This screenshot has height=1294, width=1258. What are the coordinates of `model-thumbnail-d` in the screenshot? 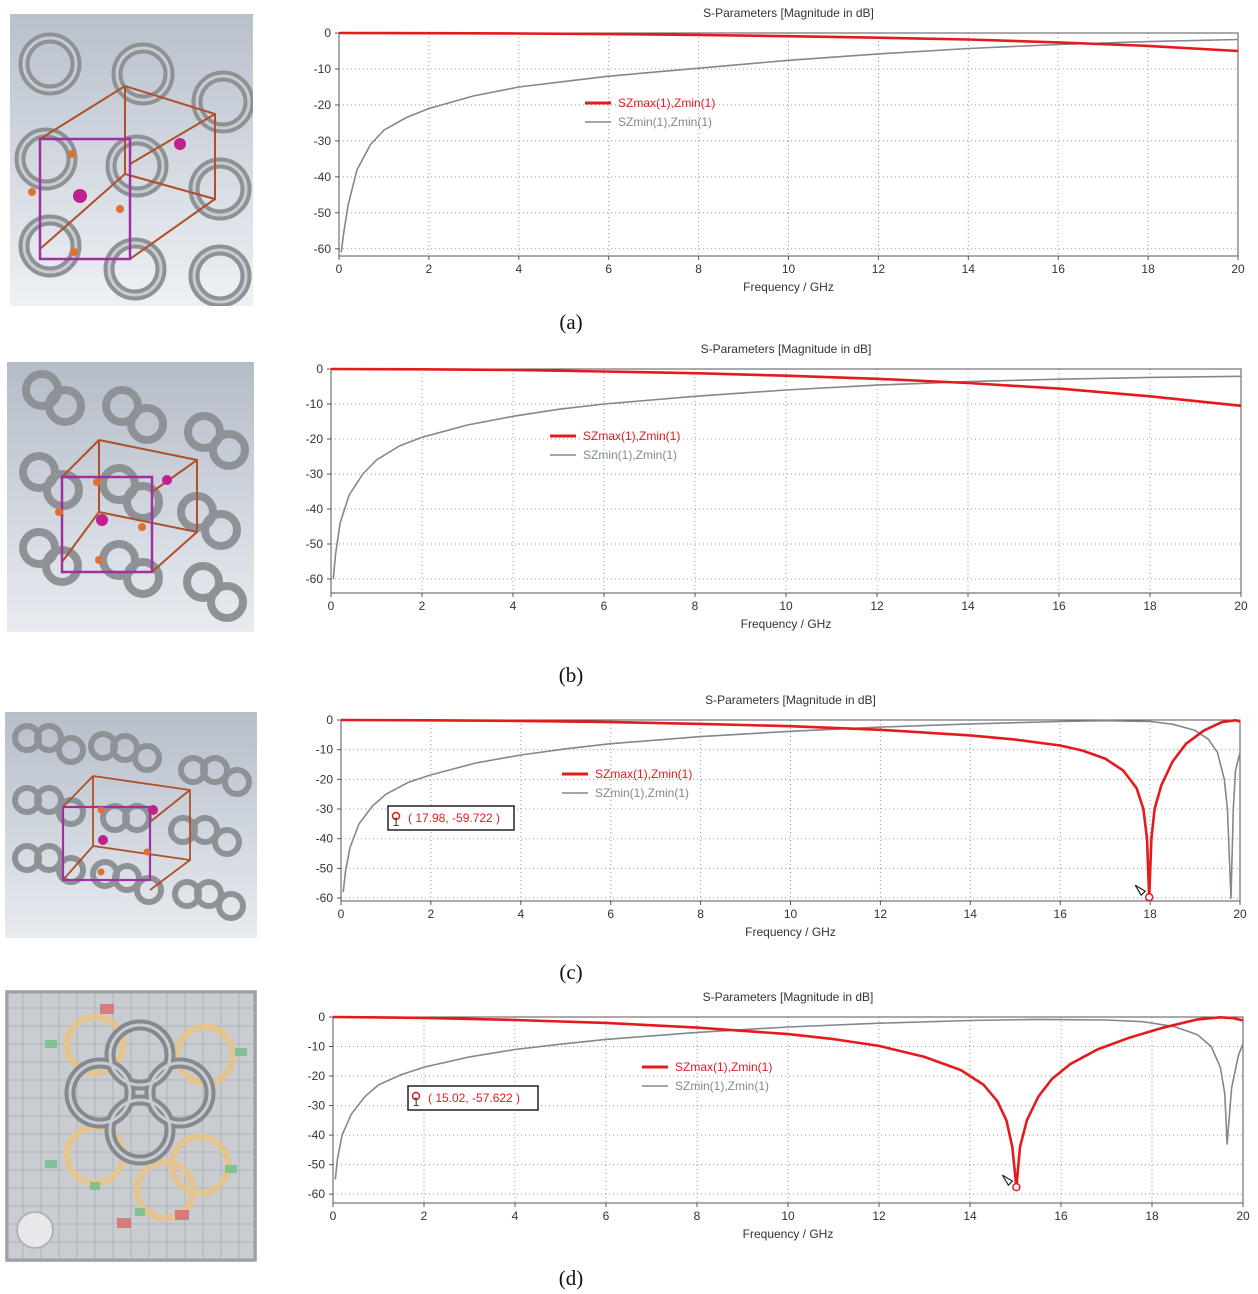 It's located at (131, 1126).